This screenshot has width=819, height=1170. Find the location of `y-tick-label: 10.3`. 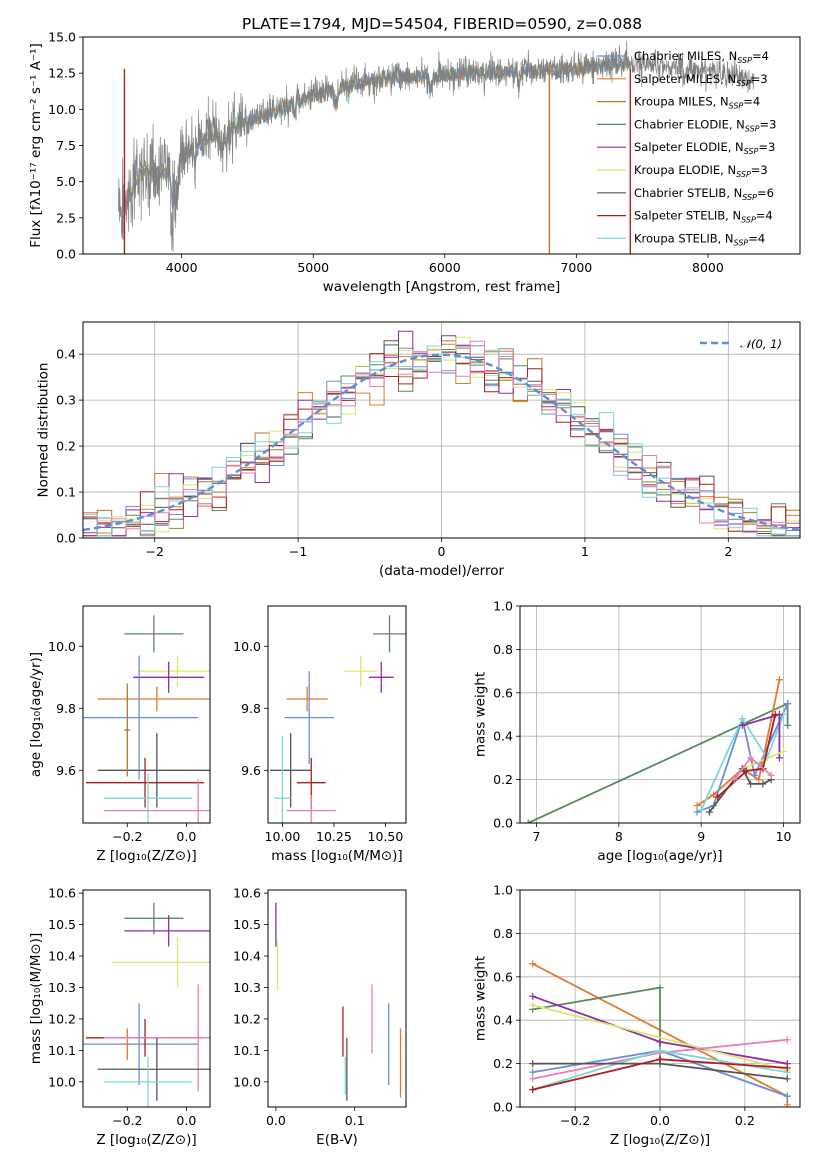

y-tick-label: 10.3 is located at coordinates (247, 987).